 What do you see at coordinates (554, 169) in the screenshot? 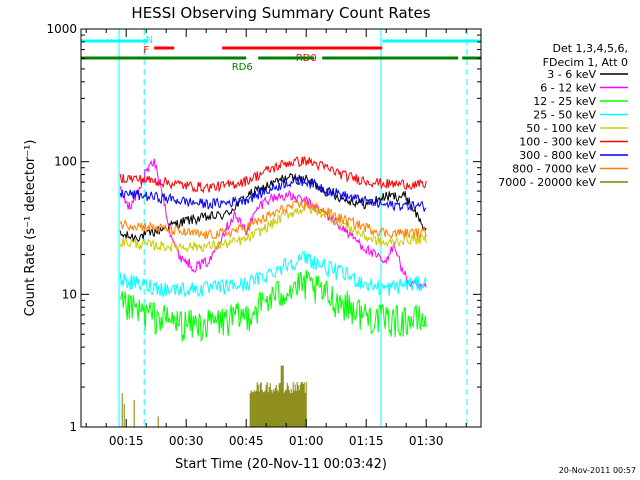
I see `legend-entry-label: 800 - 7000 keV` at bounding box center [554, 169].